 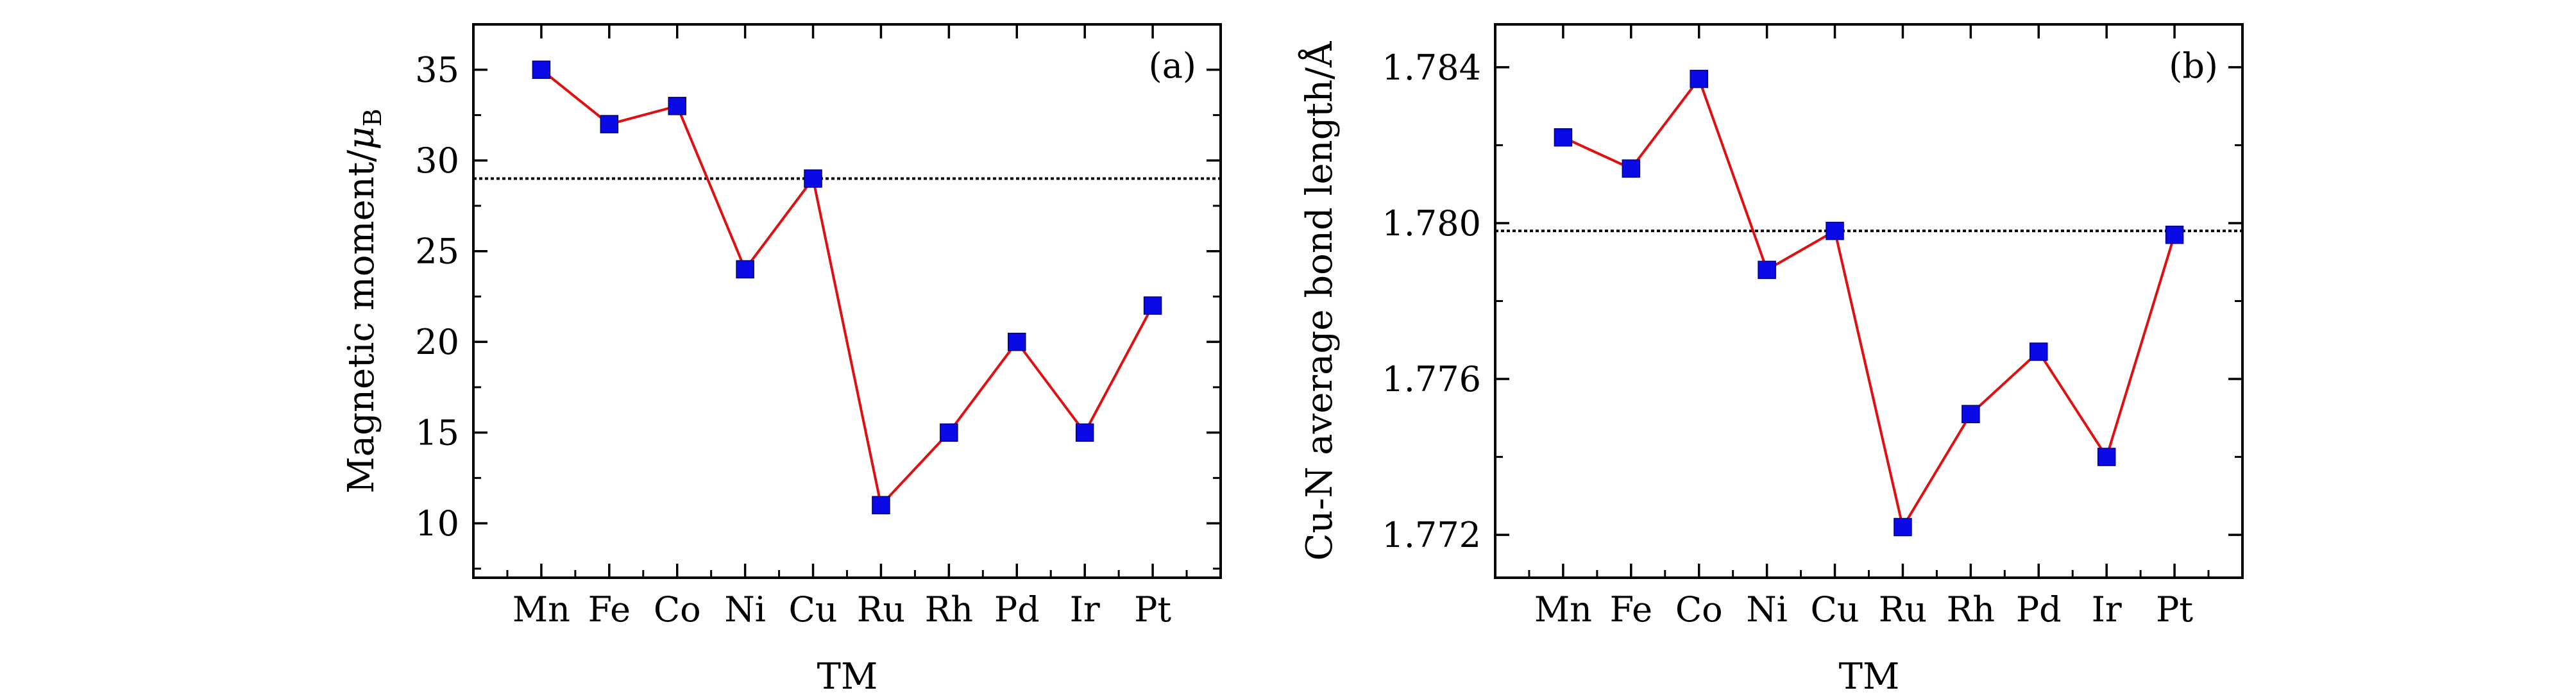 What do you see at coordinates (1172, 66) in the screenshot?
I see `panel-label: (a)` at bounding box center [1172, 66].